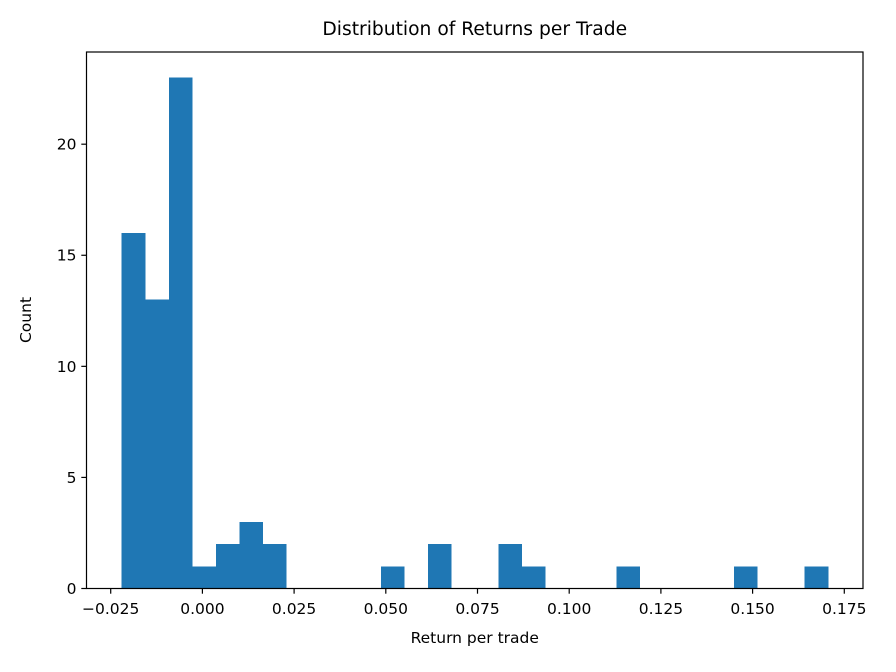  I want to click on y-tick-label: 15, so click(67, 256).